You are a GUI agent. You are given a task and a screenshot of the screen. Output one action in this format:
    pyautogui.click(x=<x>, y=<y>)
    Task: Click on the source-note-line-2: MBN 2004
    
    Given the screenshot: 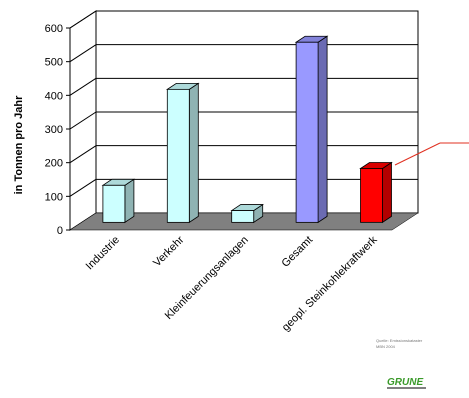 What is the action you would take?
    pyautogui.click(x=386, y=346)
    